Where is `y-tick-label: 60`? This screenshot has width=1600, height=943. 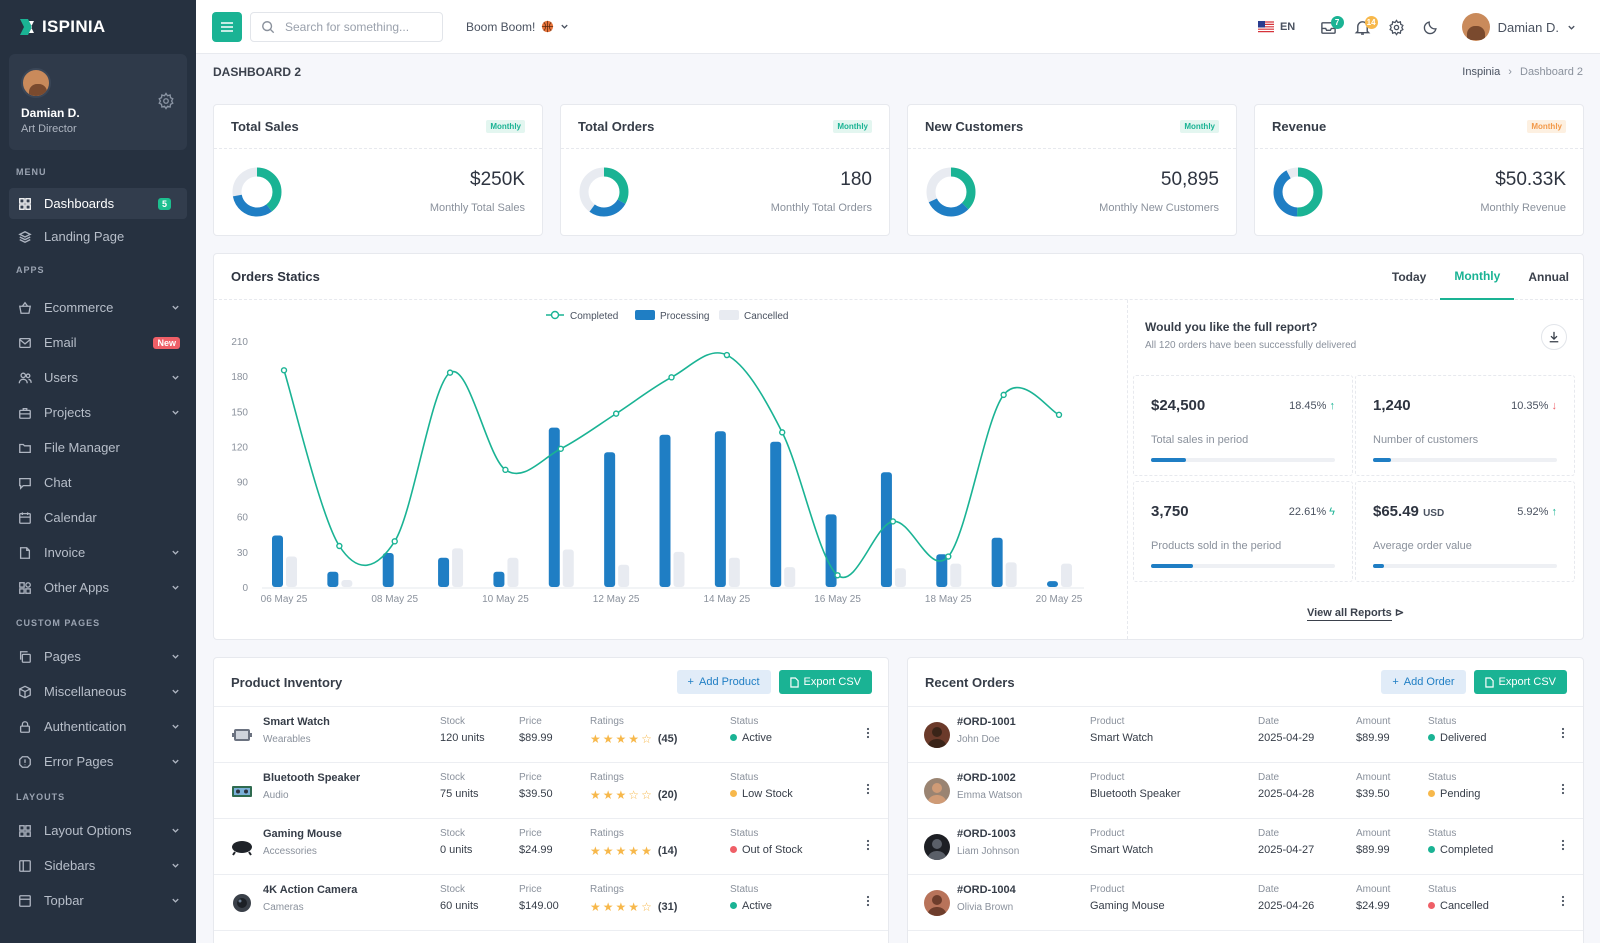
y-tick-label: 60 is located at coordinates (243, 518).